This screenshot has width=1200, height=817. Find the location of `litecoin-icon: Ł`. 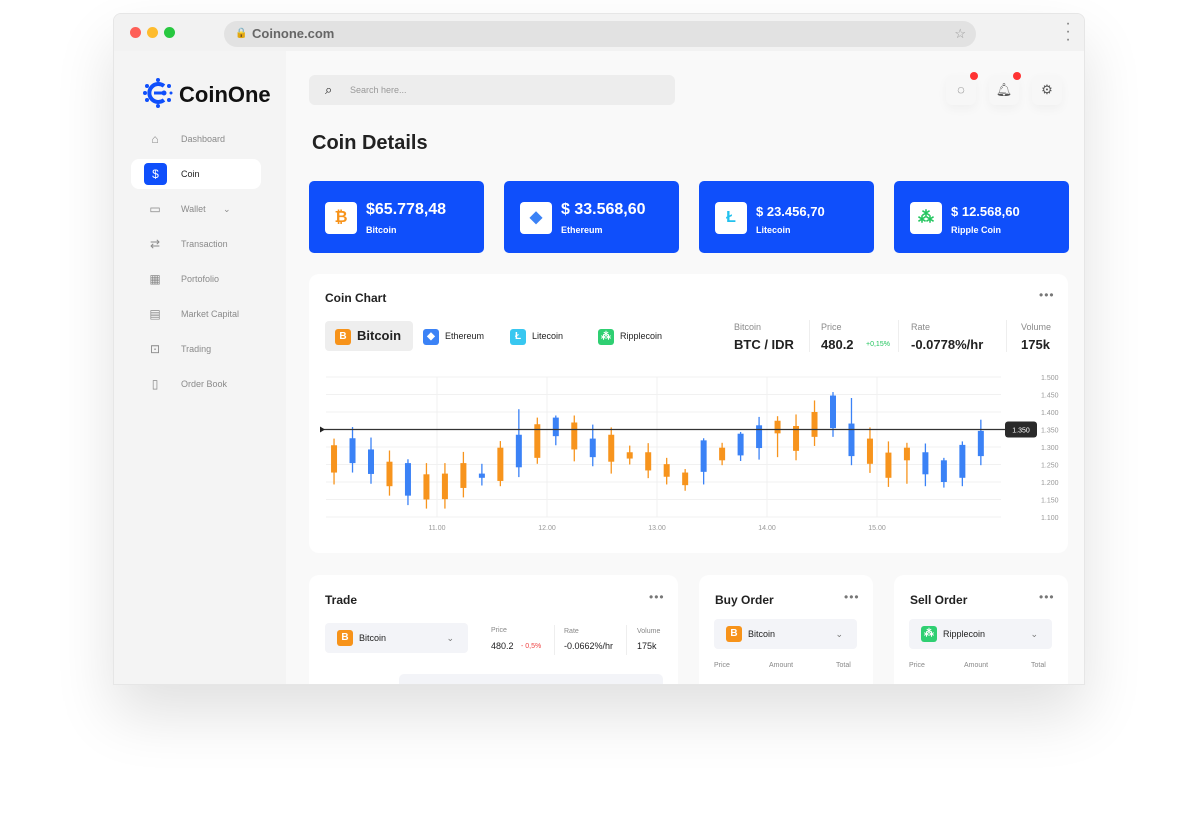

litecoin-icon: Ł is located at coordinates (731, 218).